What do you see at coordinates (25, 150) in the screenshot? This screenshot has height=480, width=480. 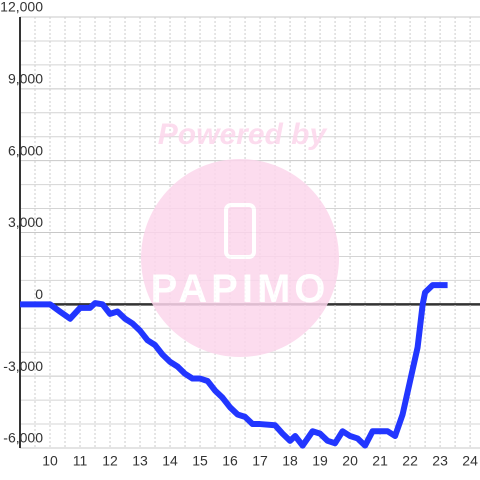 I see `y-tick-label: 6,000` at bounding box center [25, 150].